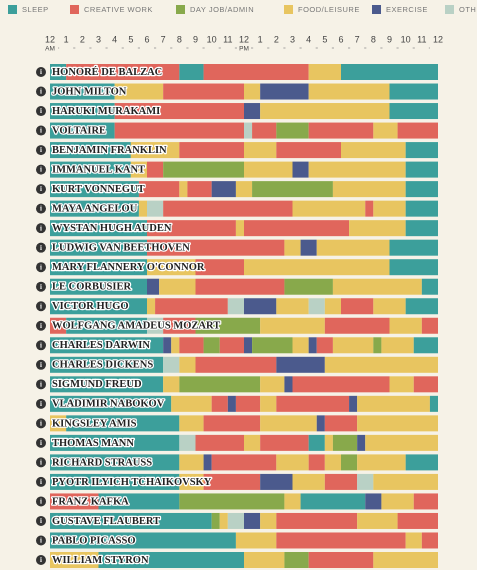 The width and height of the screenshot is (477, 570). What do you see at coordinates (91, 287) in the screenshot?
I see `person-name: LE CORBUSIER` at bounding box center [91, 287].